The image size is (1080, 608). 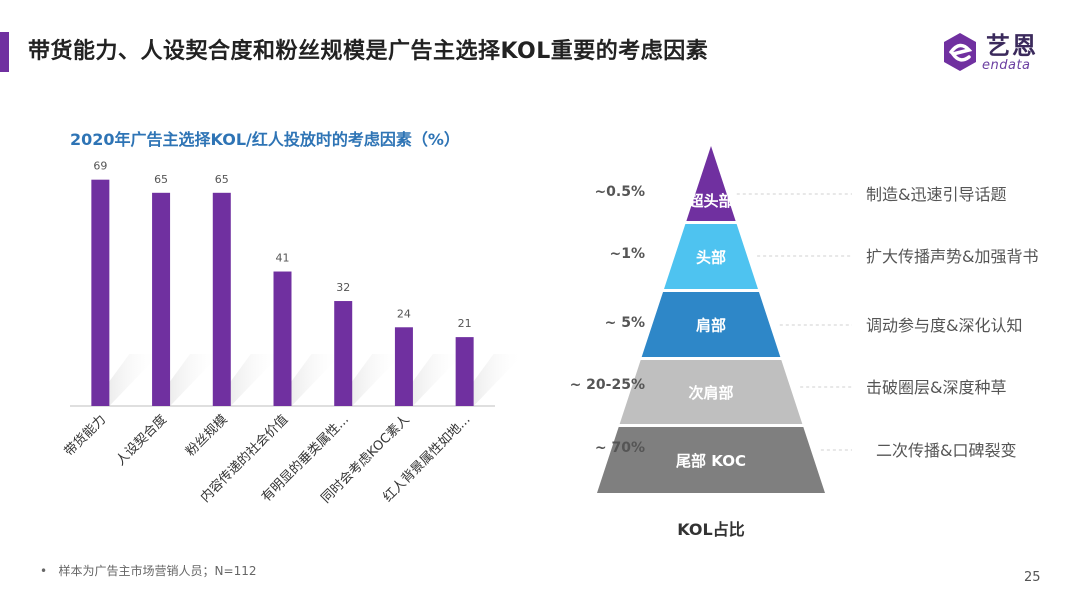 I want to click on pyramid-role-label: 二次传播&口碑裂变, so click(x=946, y=450).